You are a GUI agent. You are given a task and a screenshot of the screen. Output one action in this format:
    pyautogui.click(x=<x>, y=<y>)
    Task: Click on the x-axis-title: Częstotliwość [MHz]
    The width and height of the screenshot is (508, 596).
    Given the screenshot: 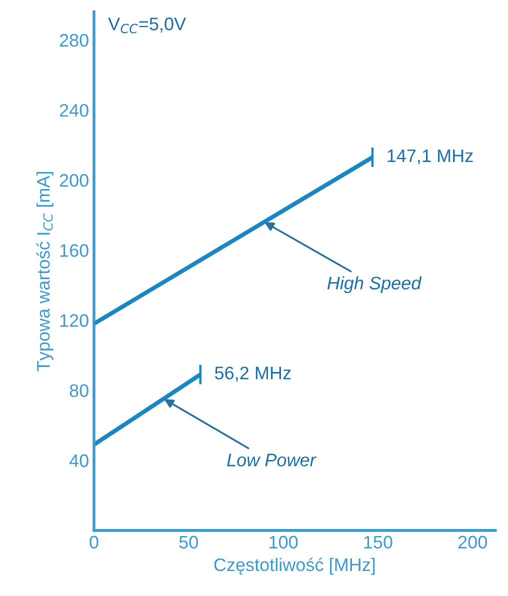 What is the action you would take?
    pyautogui.click(x=294, y=566)
    